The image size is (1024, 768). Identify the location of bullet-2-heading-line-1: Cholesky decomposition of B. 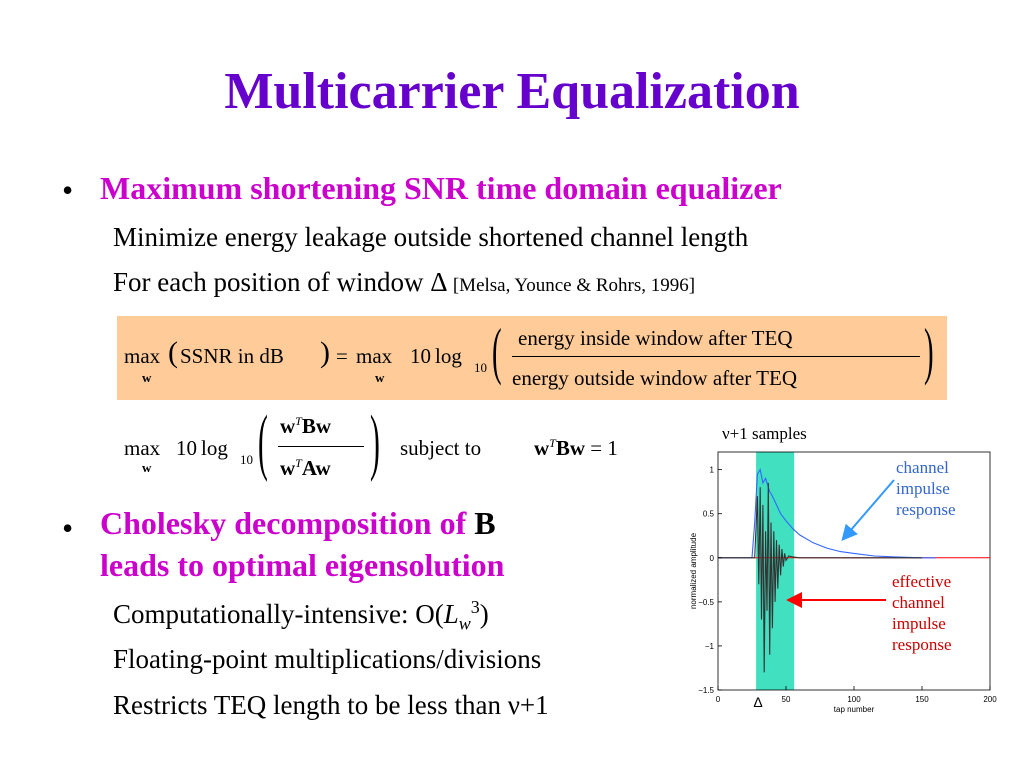
(298, 523).